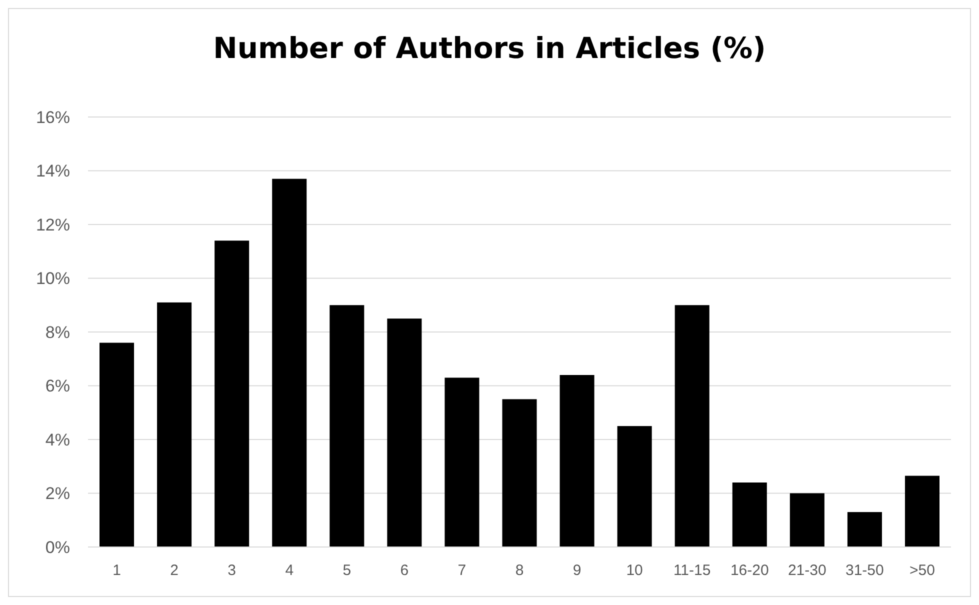  Describe the element at coordinates (692, 570) in the screenshot. I see `x-tick-label: 11-15` at that location.